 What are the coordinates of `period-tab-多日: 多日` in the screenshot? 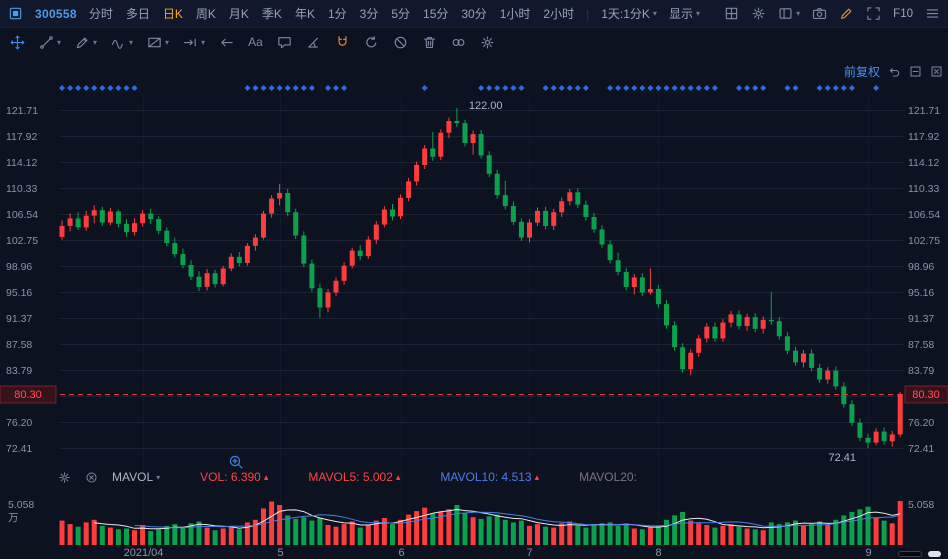 It's located at (137, 14).